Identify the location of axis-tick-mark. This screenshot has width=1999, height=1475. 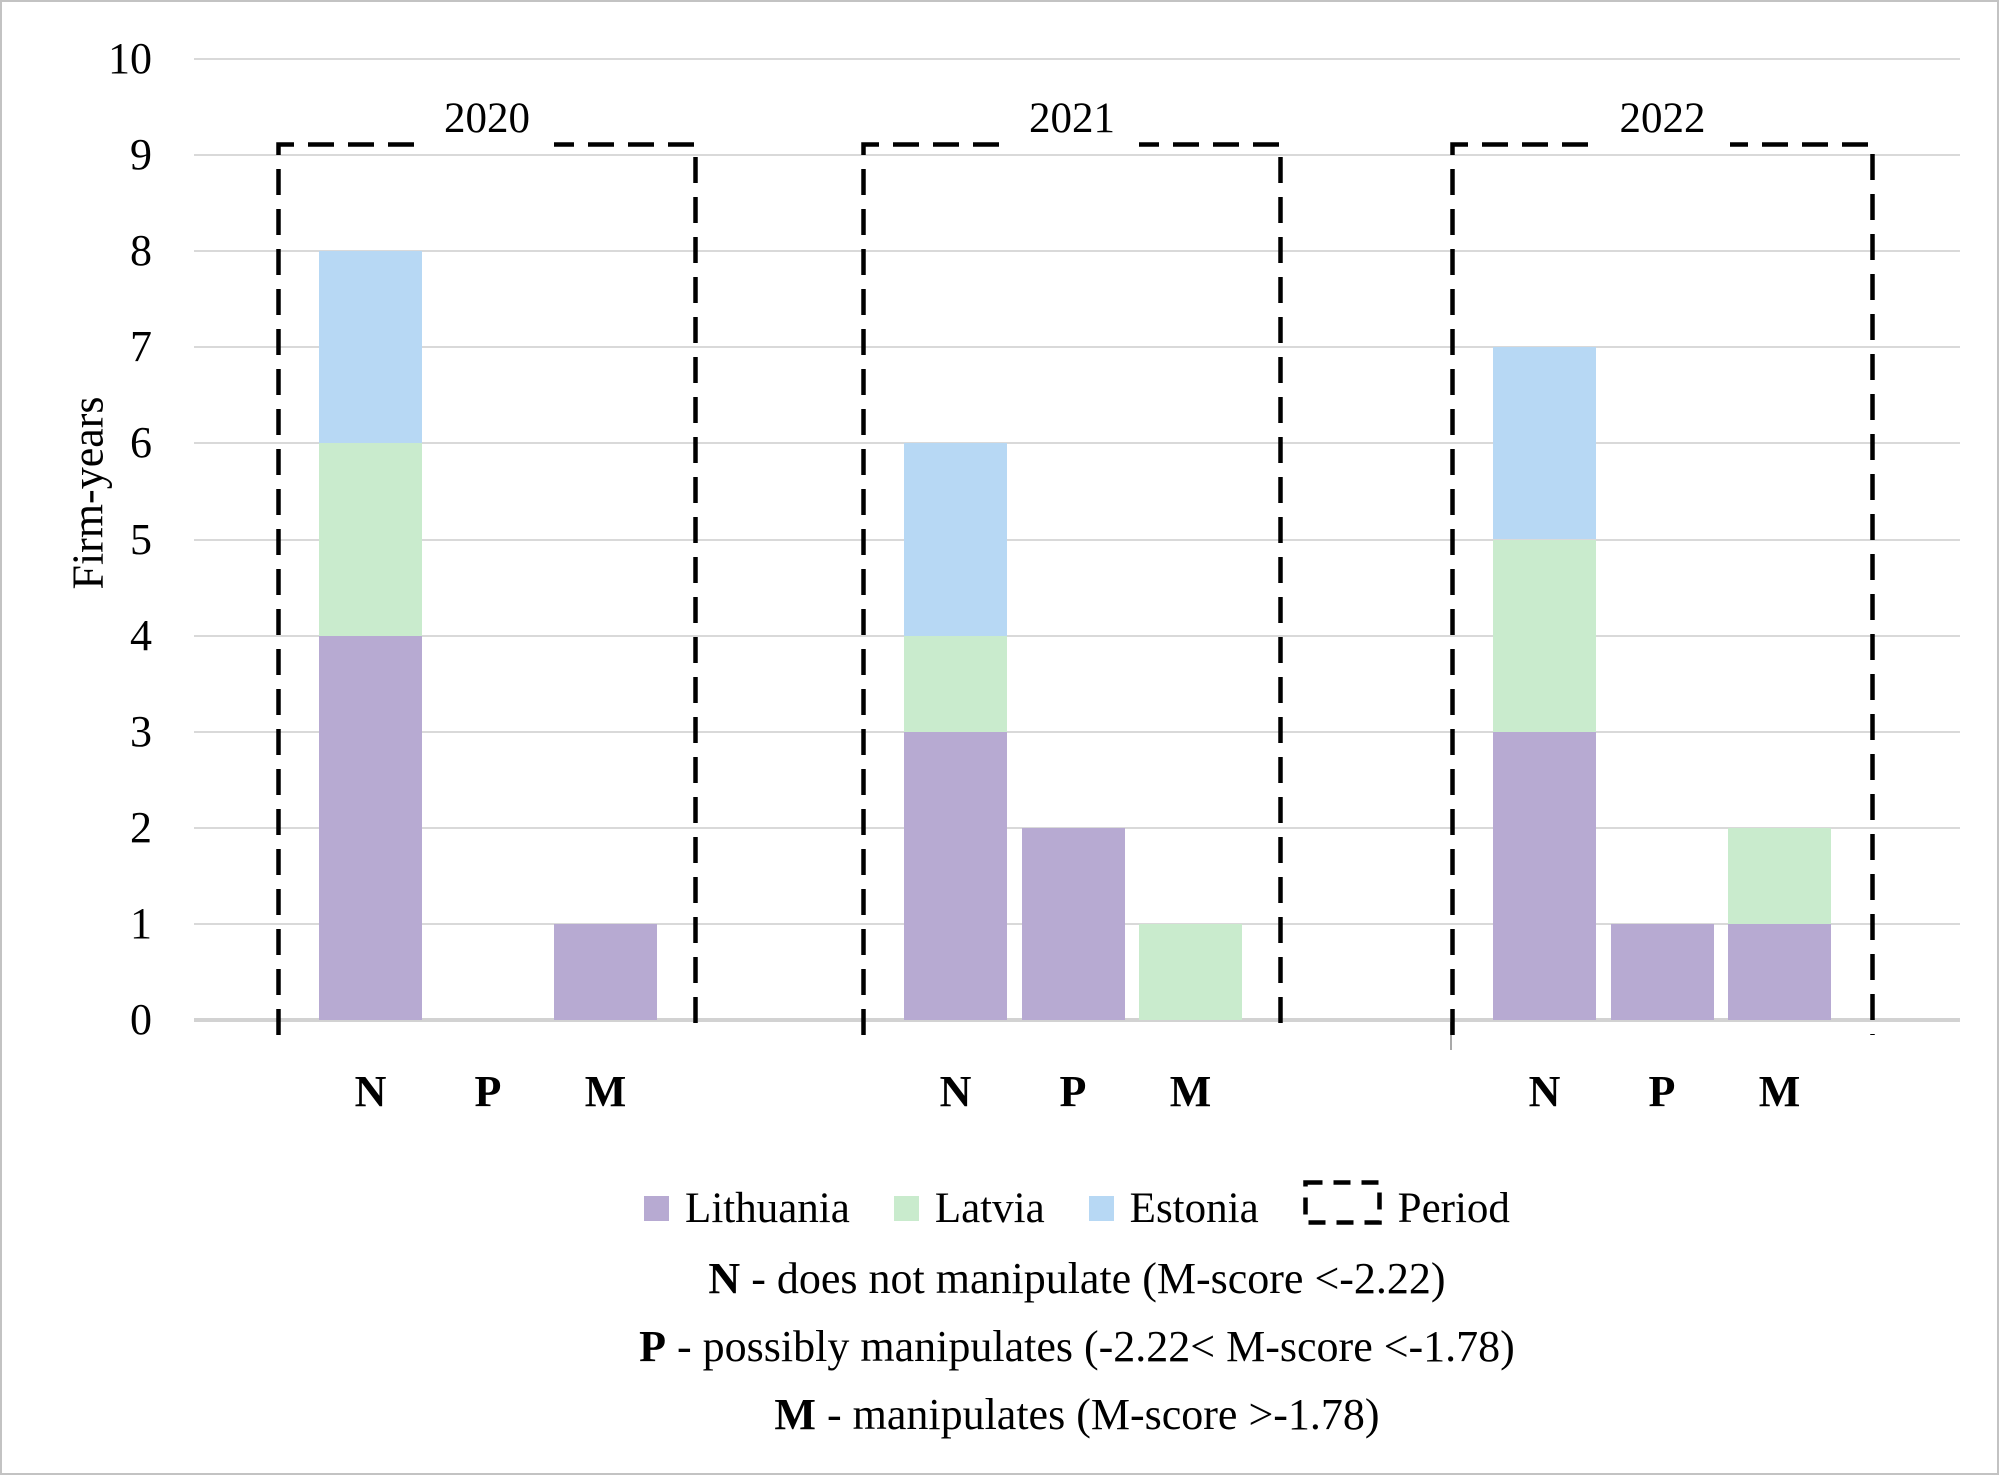
(1451, 1036).